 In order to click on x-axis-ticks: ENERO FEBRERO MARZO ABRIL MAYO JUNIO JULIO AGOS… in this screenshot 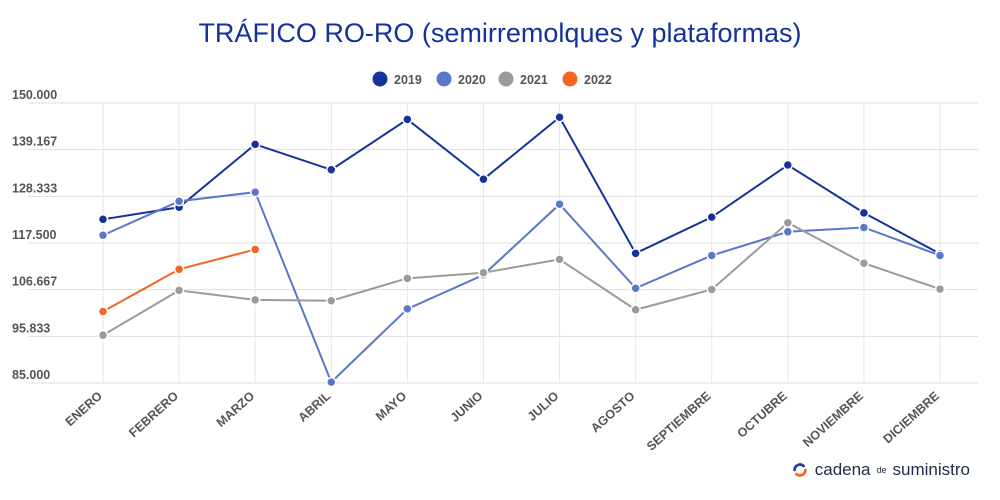, I will do `click(502, 421)`.